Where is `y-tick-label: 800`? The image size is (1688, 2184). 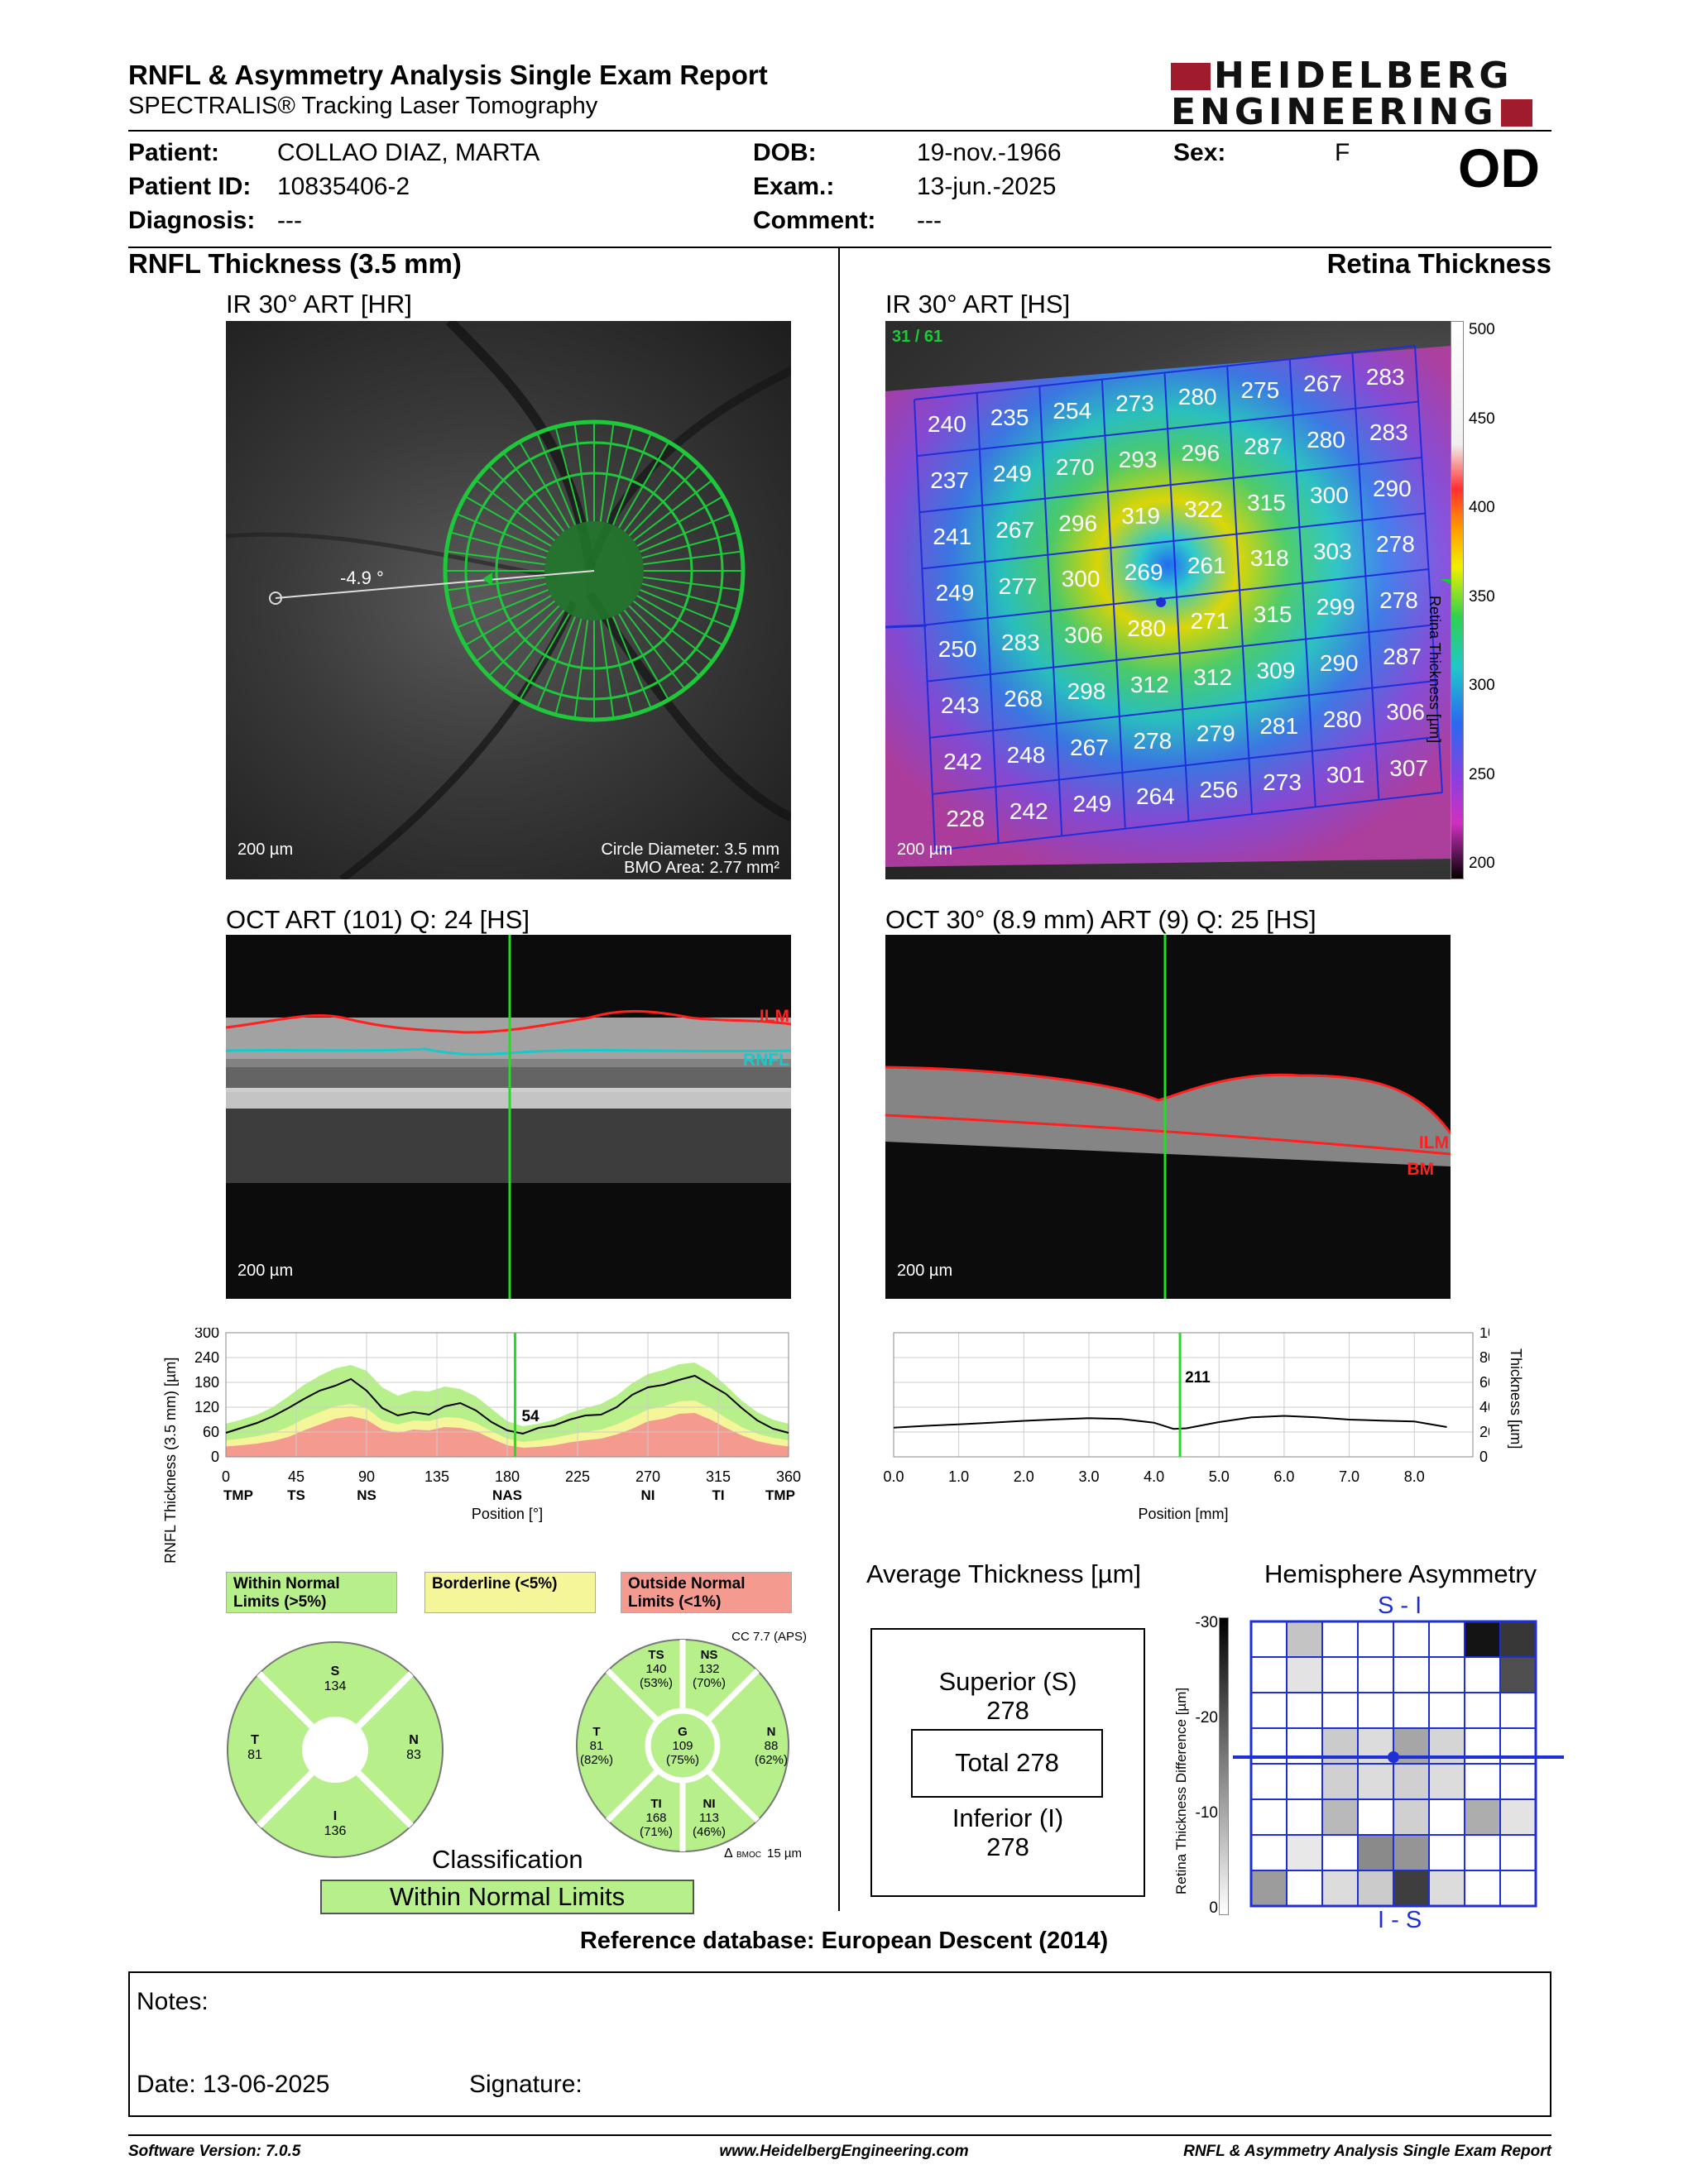 y-tick-label: 800 is located at coordinates (1484, 1357).